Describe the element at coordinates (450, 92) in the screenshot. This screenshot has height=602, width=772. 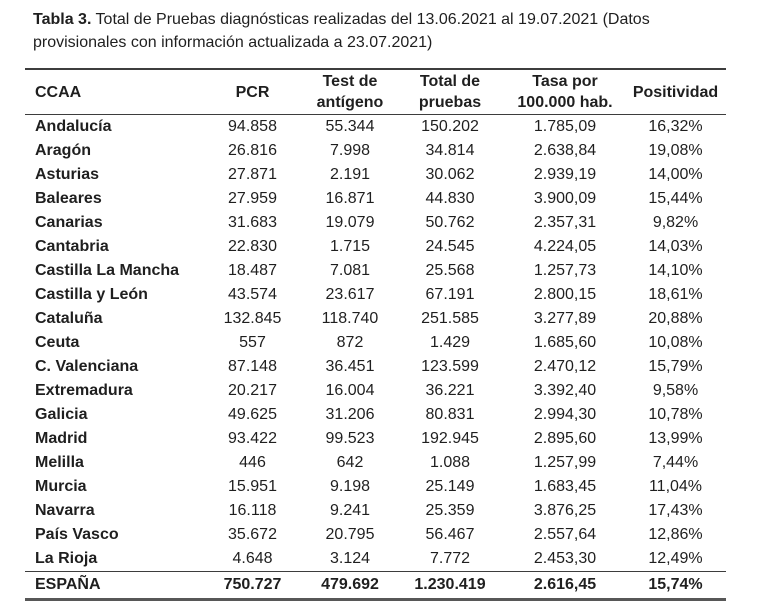
I see `column-header: Total de pruebas` at that location.